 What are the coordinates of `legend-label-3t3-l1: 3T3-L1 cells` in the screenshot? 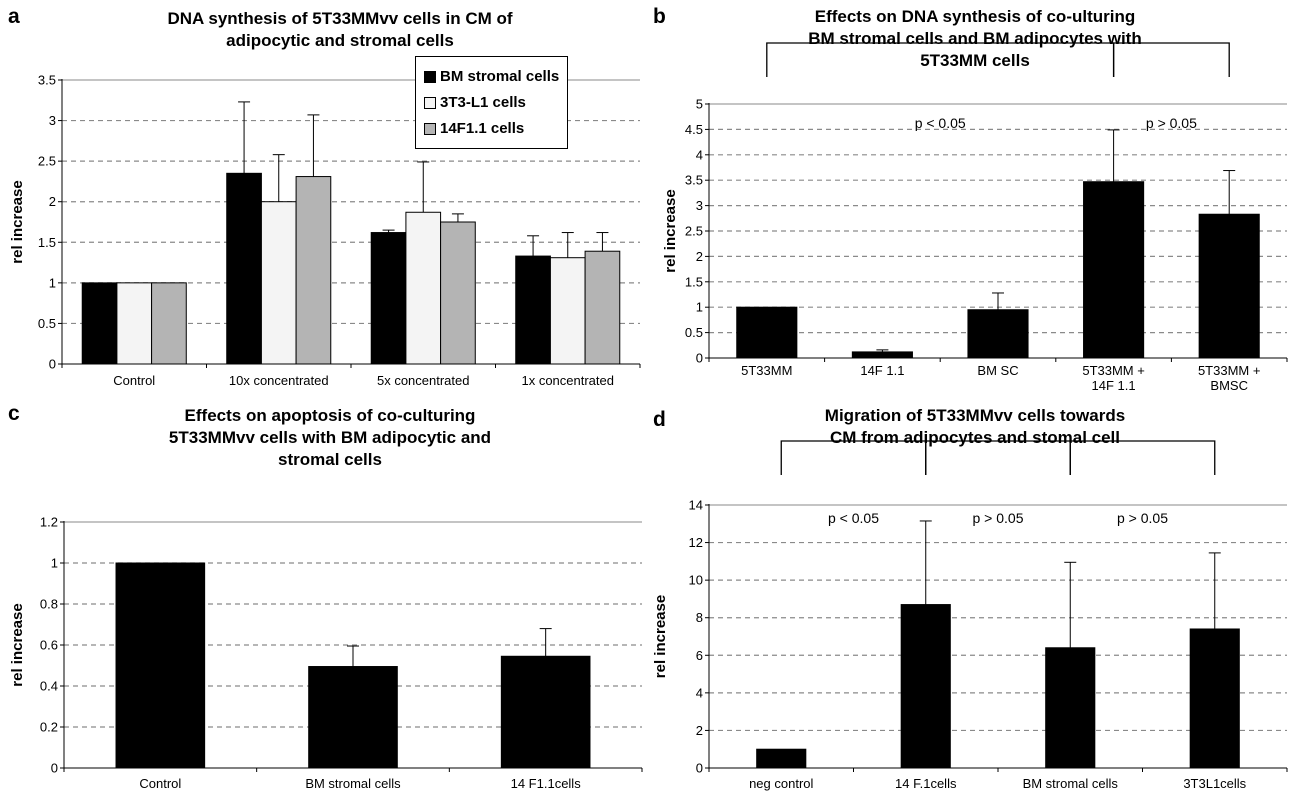 It's located at (483, 102).